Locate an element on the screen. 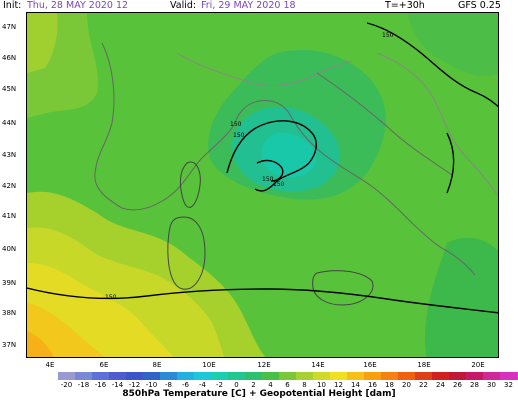 The height and width of the screenshot is (400, 518). colorbar-tick: 10 is located at coordinates (321, 385).